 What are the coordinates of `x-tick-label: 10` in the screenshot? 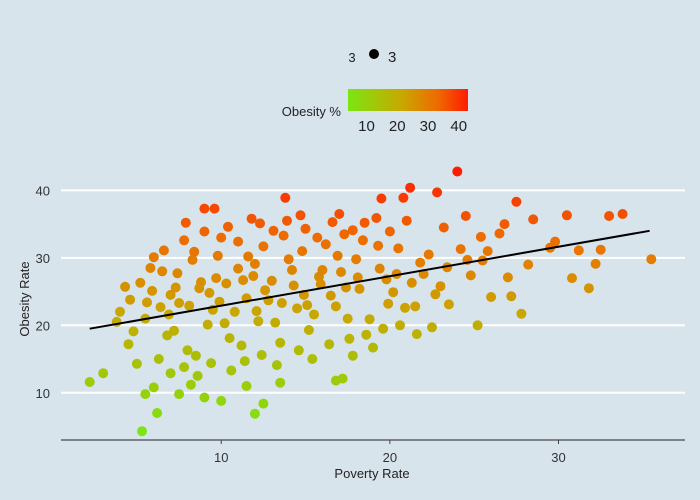 It's located at (221, 457).